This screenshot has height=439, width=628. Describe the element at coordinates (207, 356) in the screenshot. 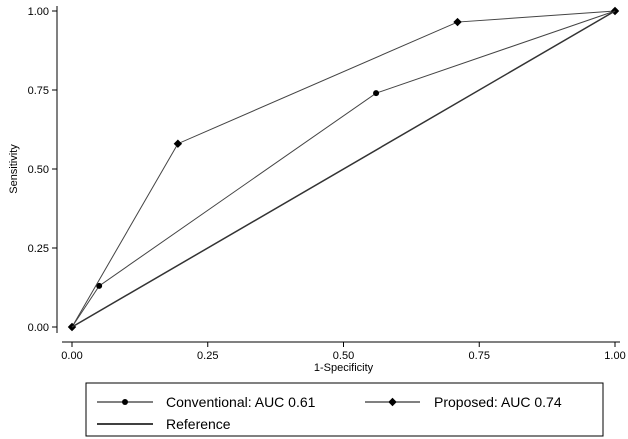

I see `x-tick-label: 0.25` at that location.